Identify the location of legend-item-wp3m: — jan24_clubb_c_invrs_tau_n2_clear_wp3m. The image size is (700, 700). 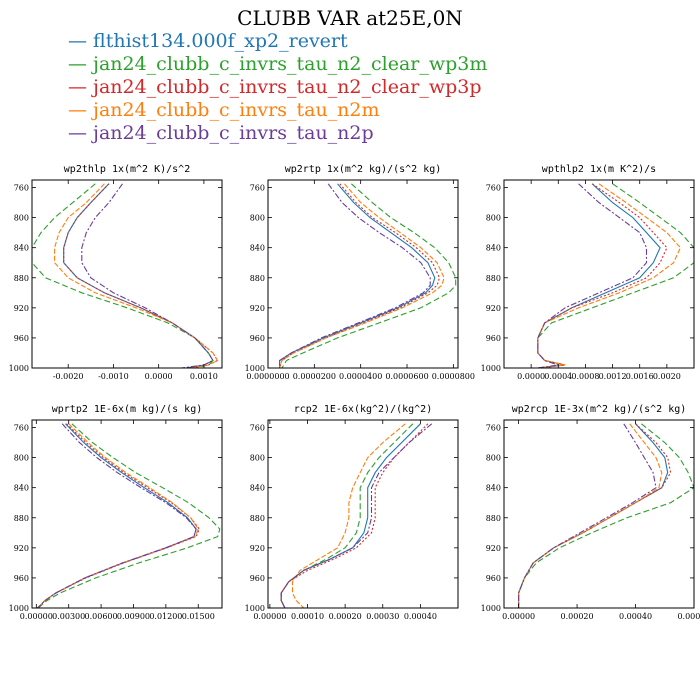
(277, 64).